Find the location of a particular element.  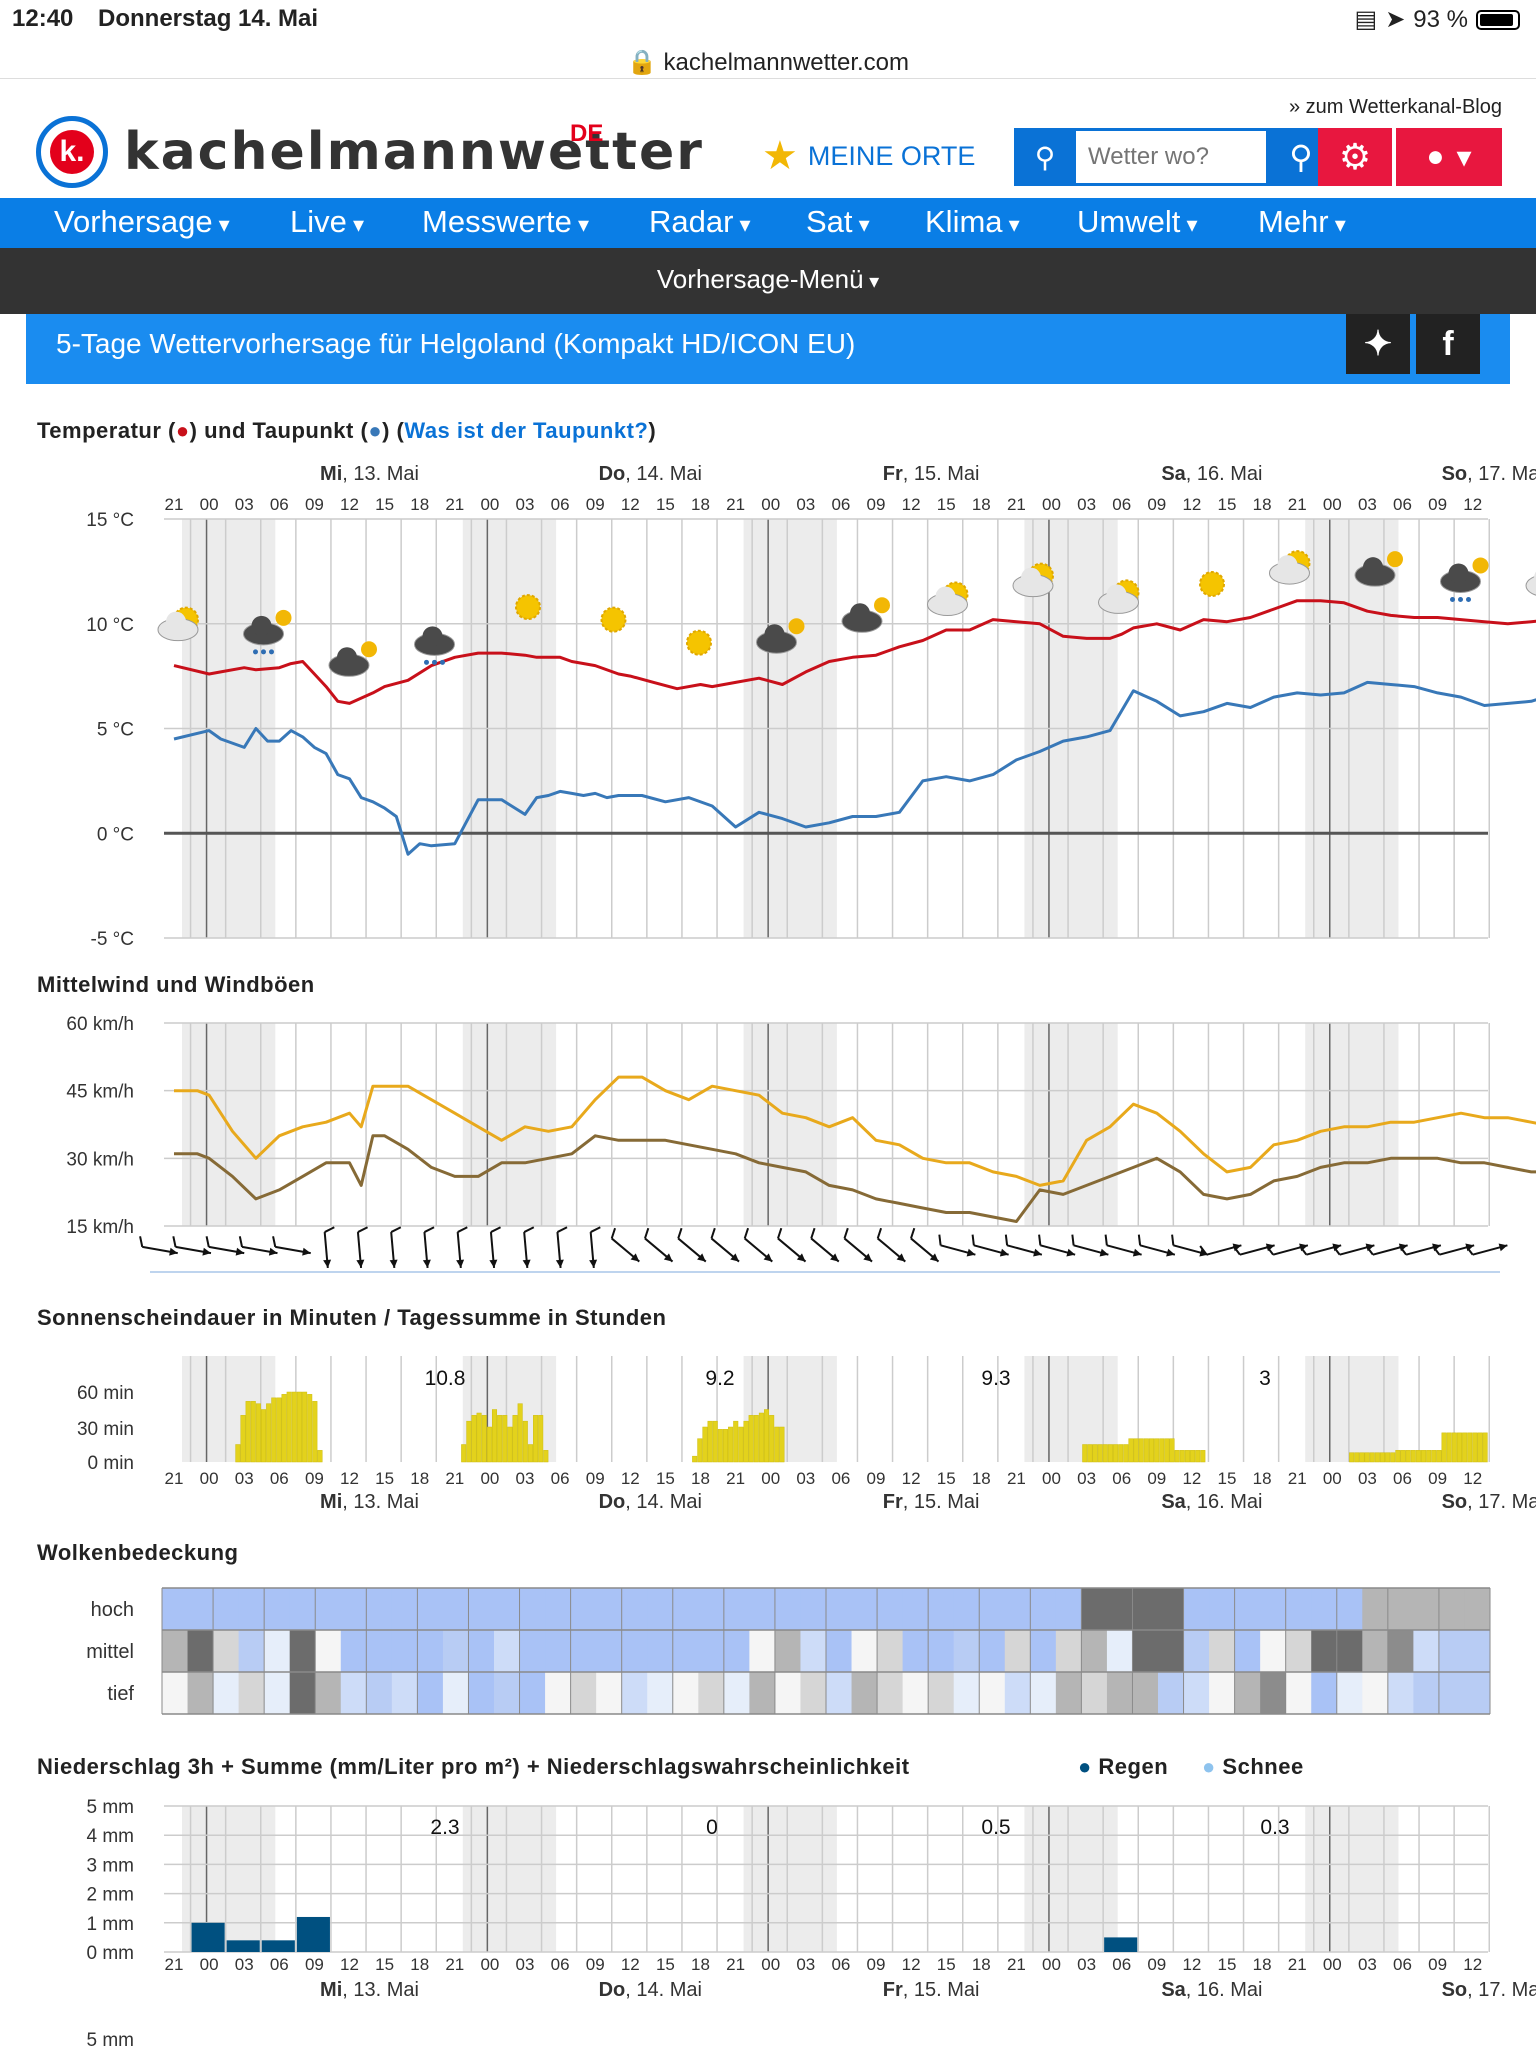

nav-mehr: Mehr is located at coordinates (1302, 222).